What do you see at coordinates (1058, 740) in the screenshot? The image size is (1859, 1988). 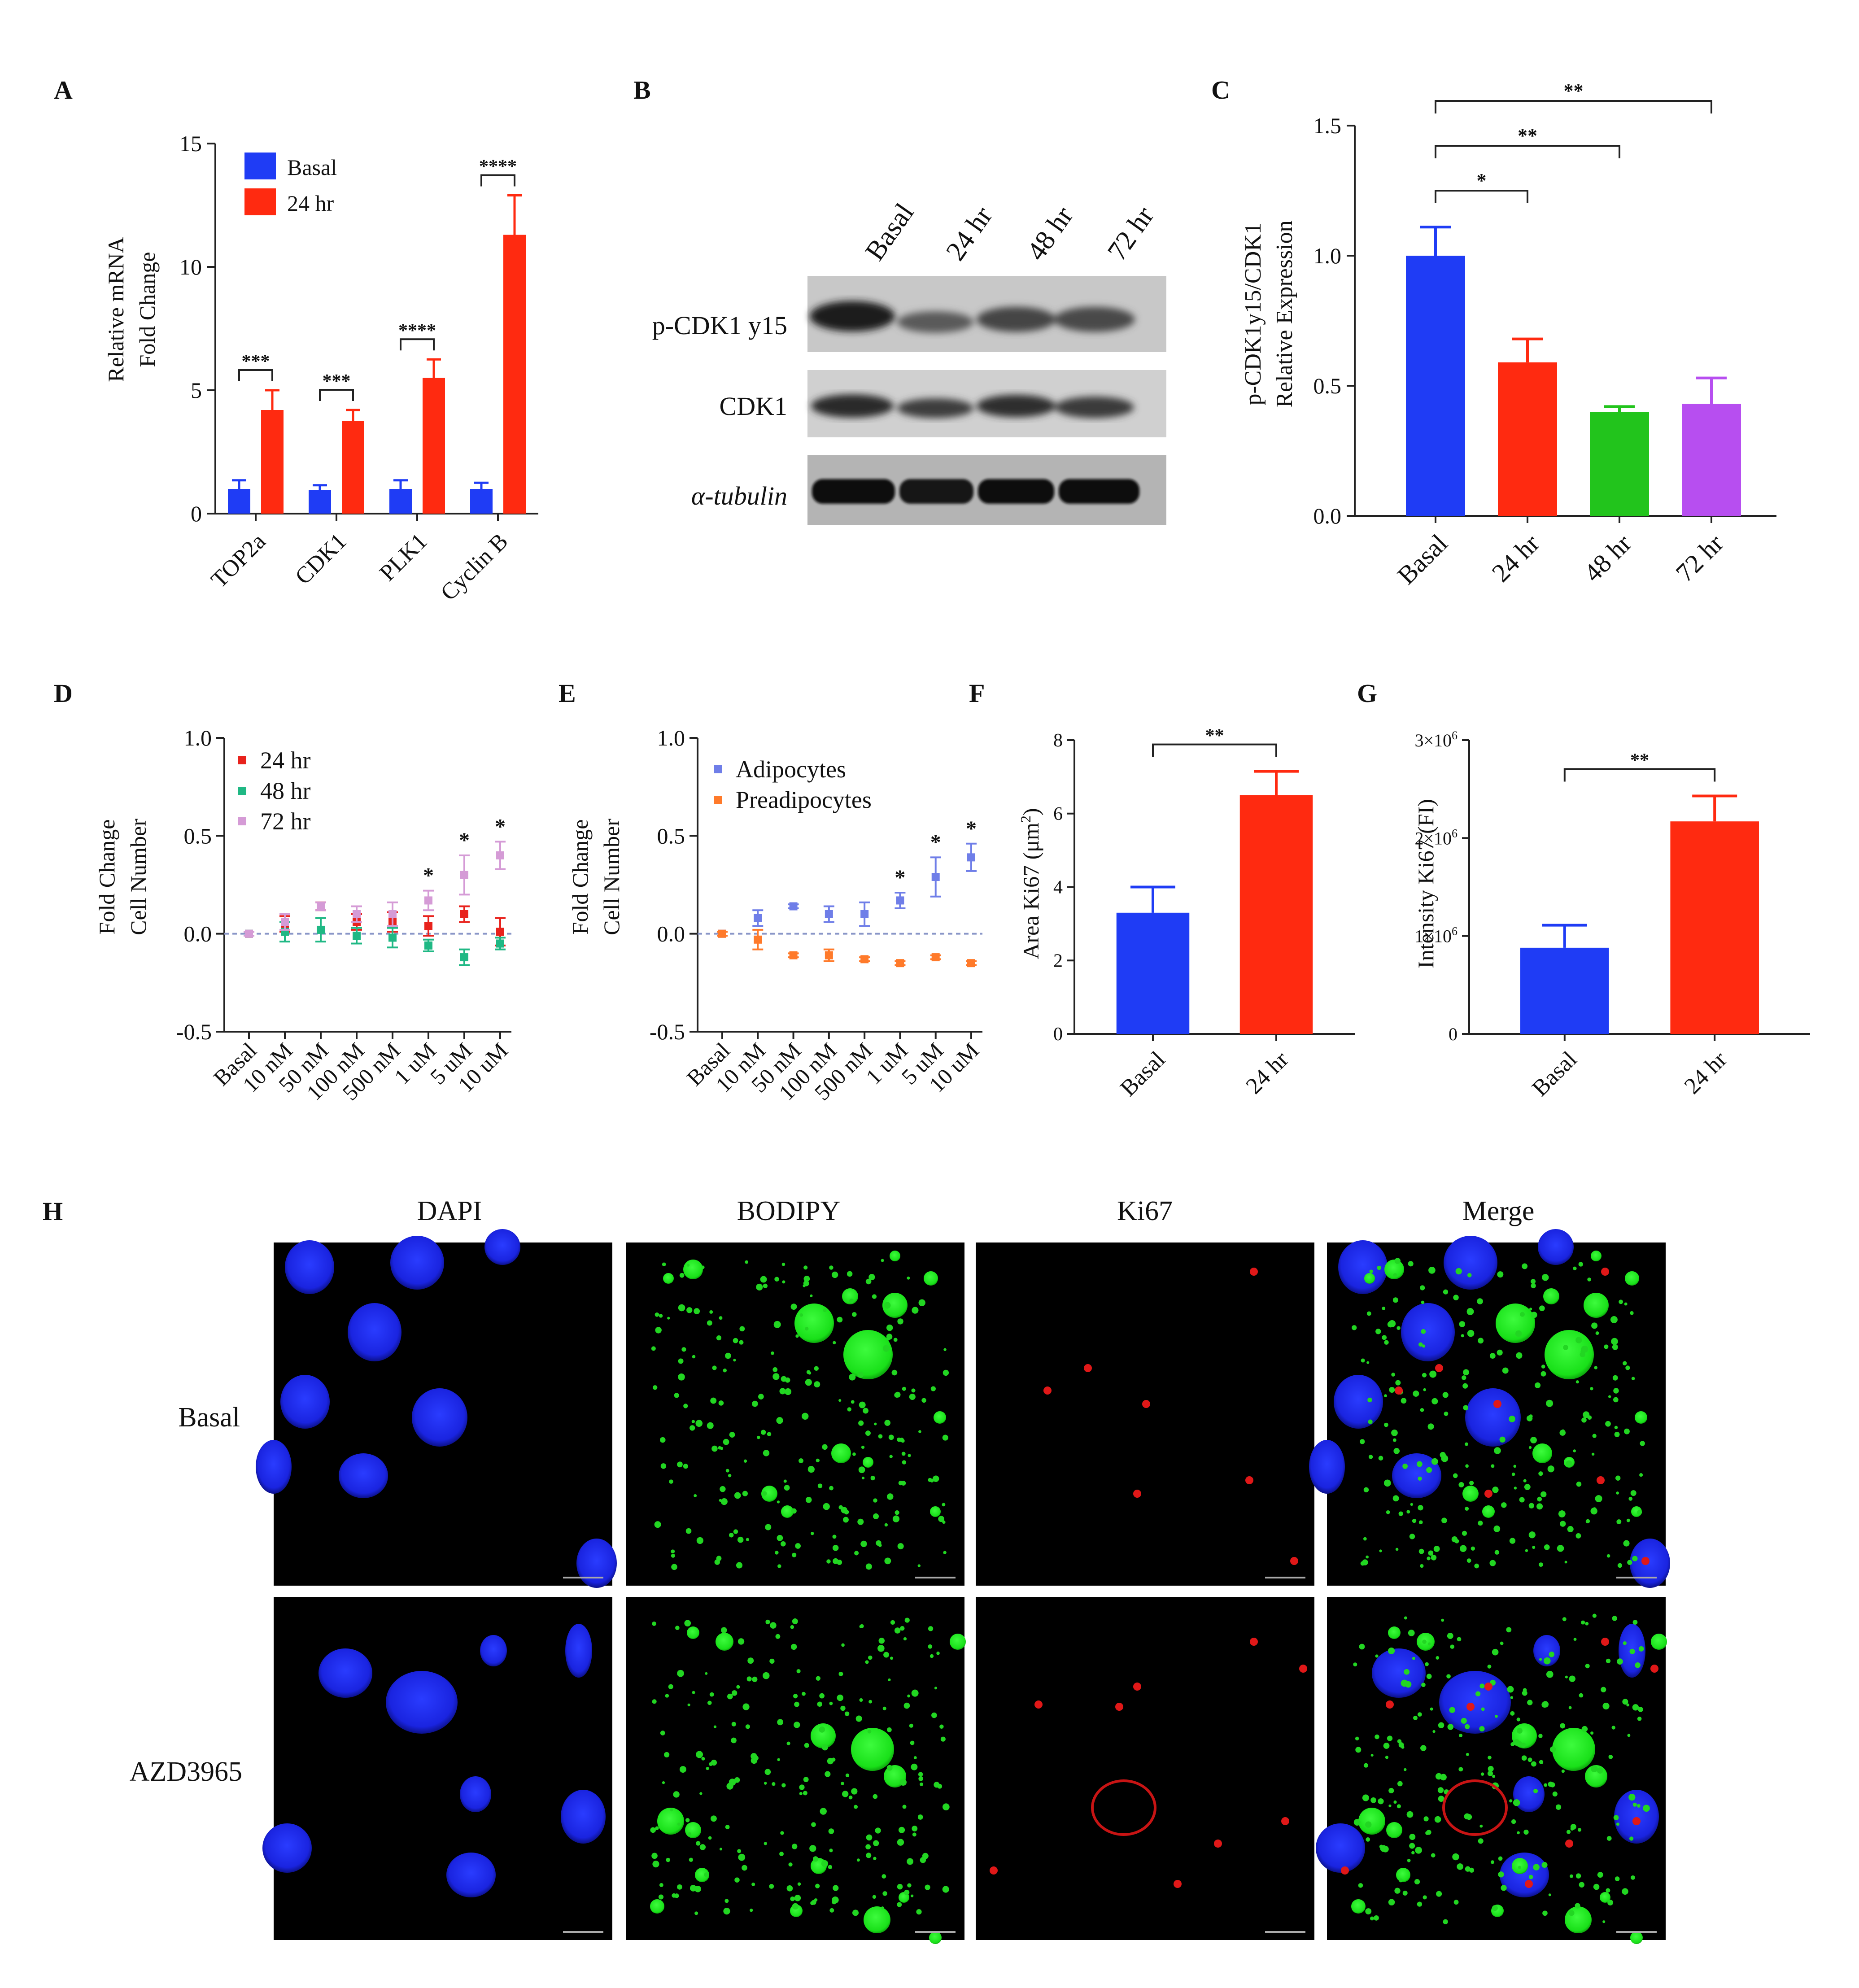 I see `panel-f-ytick-label: 8` at bounding box center [1058, 740].